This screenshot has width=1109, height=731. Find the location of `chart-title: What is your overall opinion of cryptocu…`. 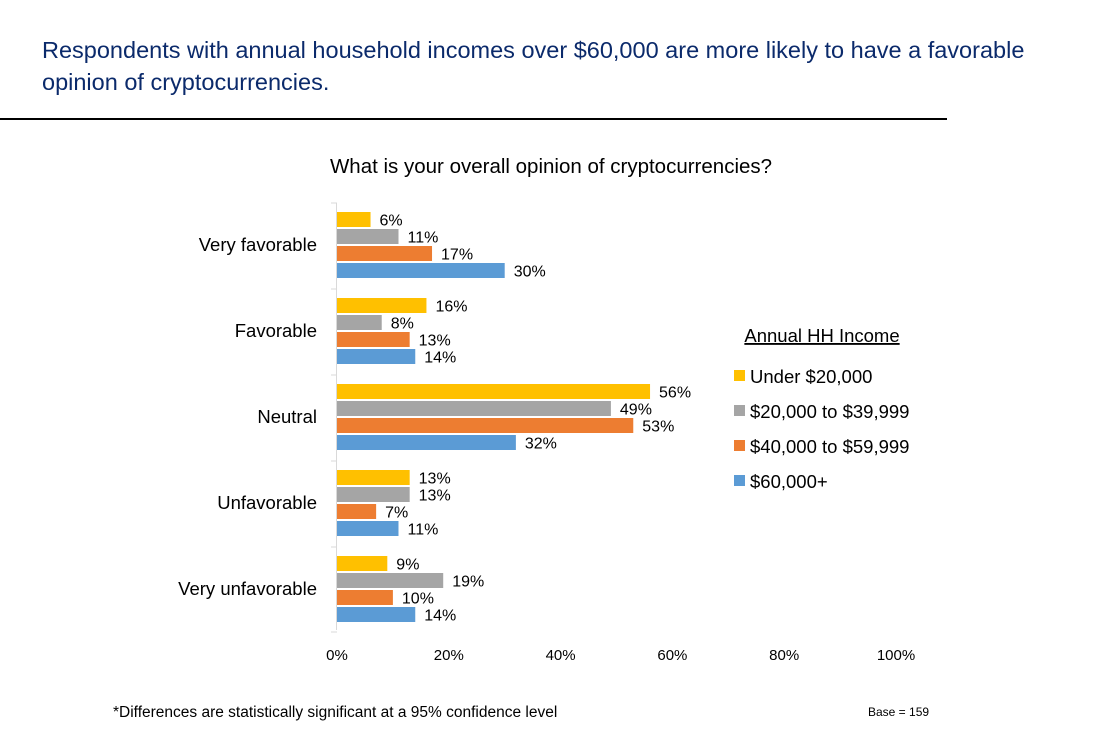

chart-title: What is your overall opinion of cryptocu… is located at coordinates (551, 166).